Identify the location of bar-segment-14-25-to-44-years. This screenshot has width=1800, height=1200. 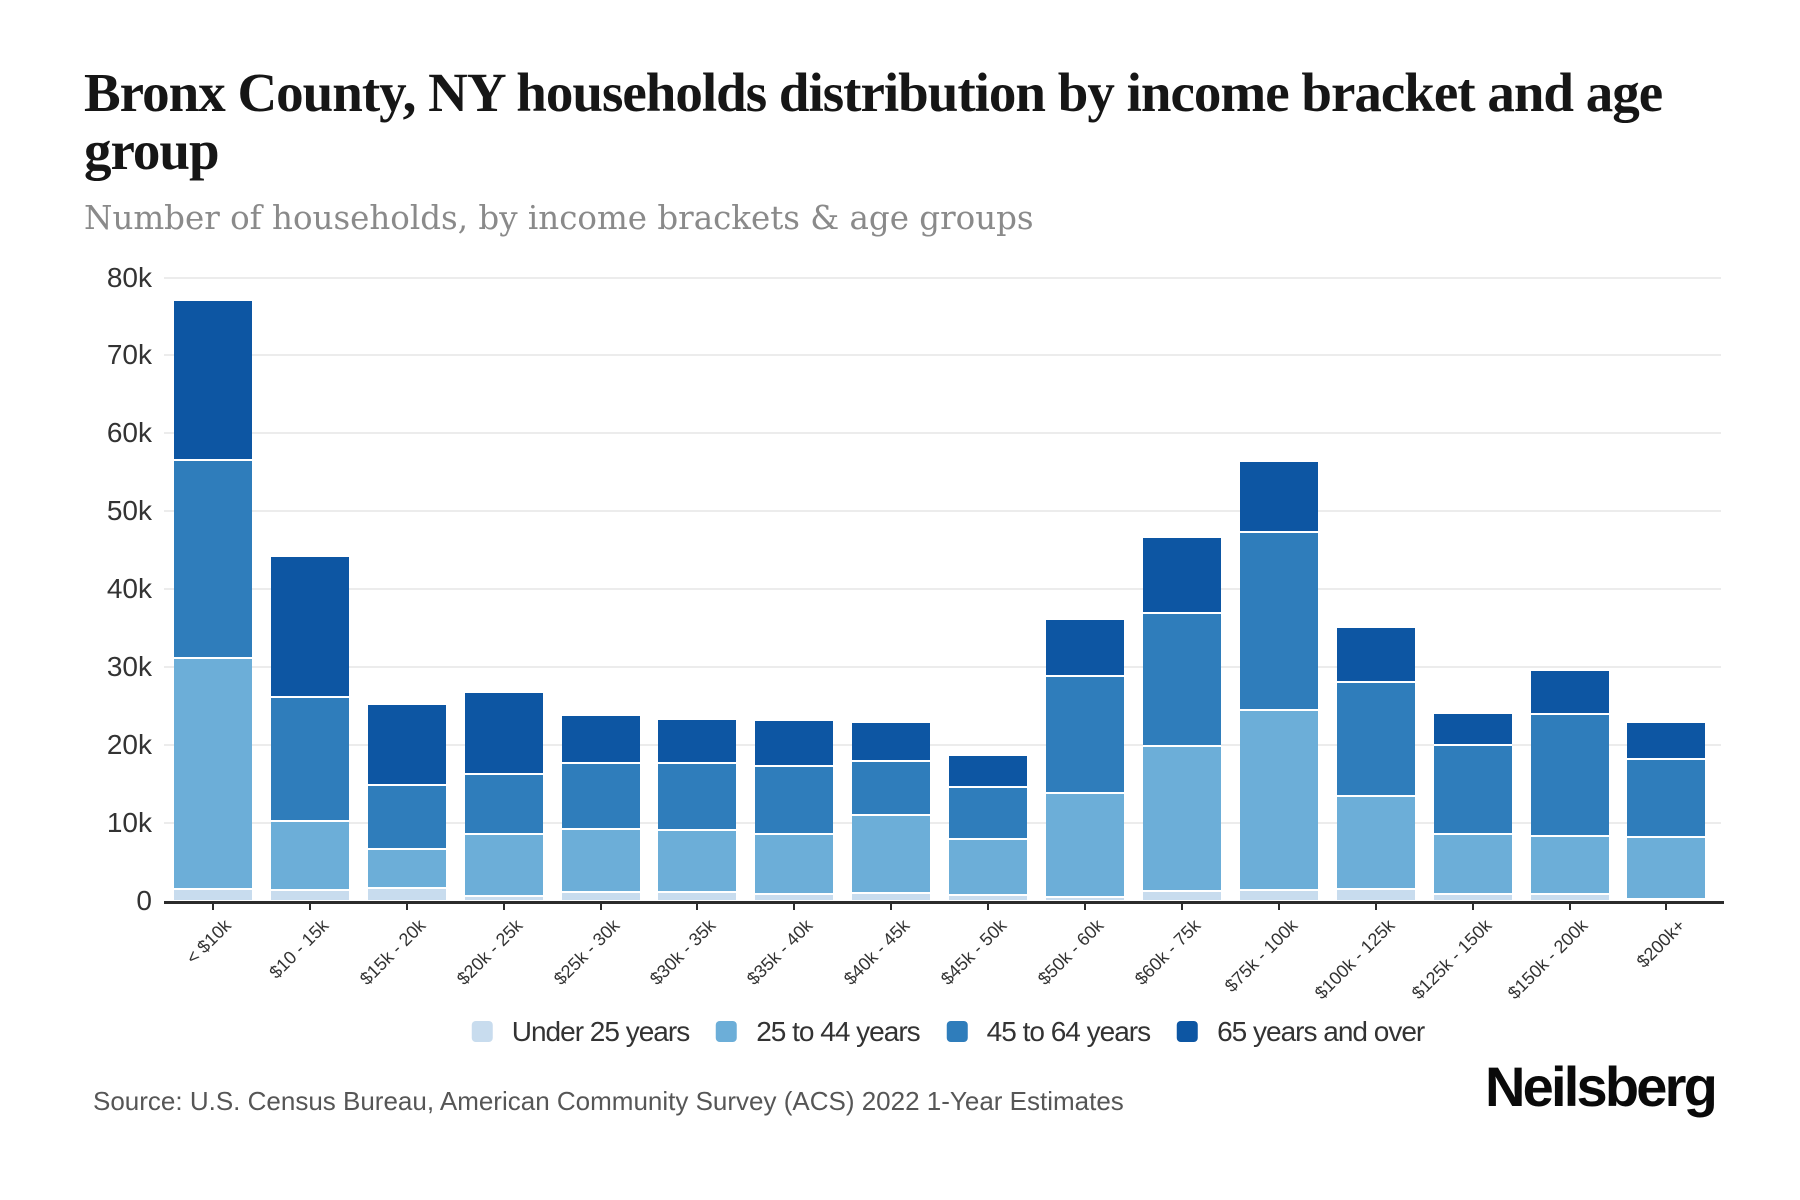
(1472, 864).